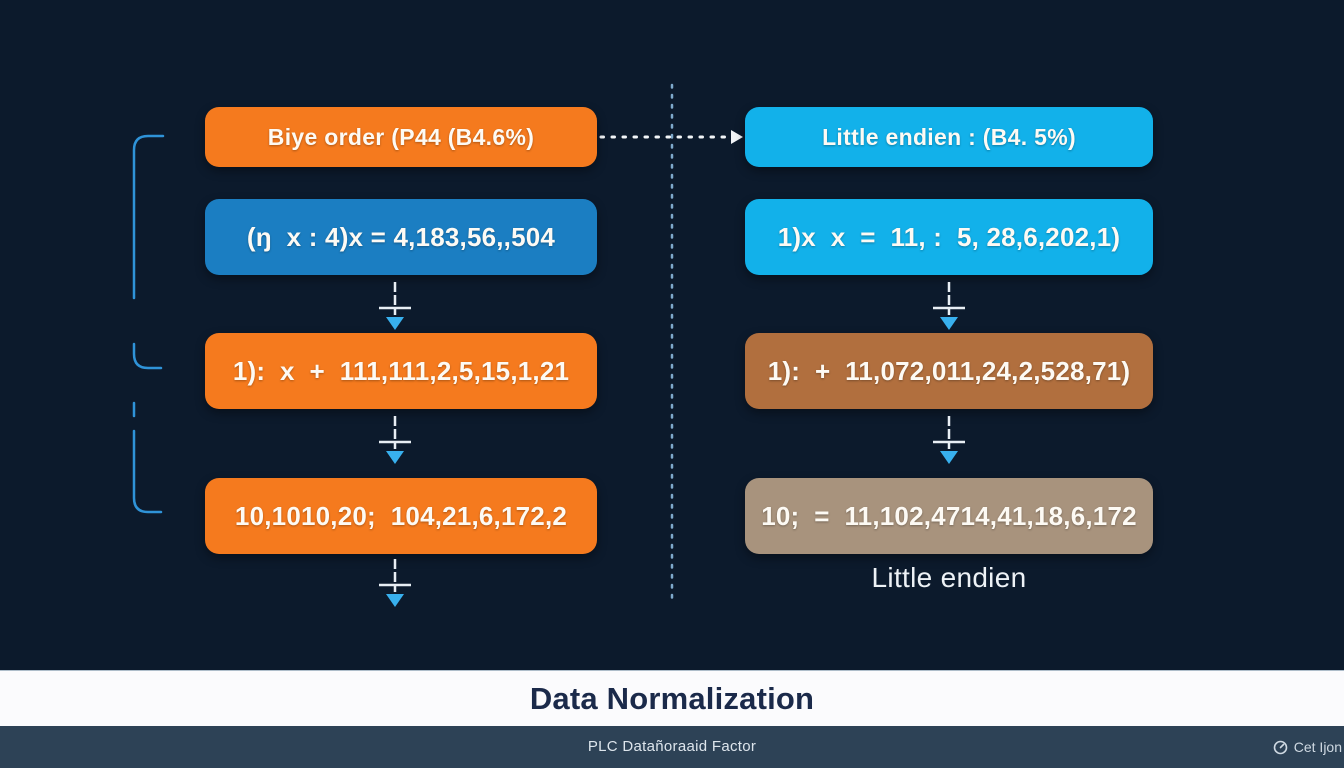  What do you see at coordinates (401, 137) in the screenshot?
I see `big-endian-header-box: Biye order (P44 (B4.6%)` at bounding box center [401, 137].